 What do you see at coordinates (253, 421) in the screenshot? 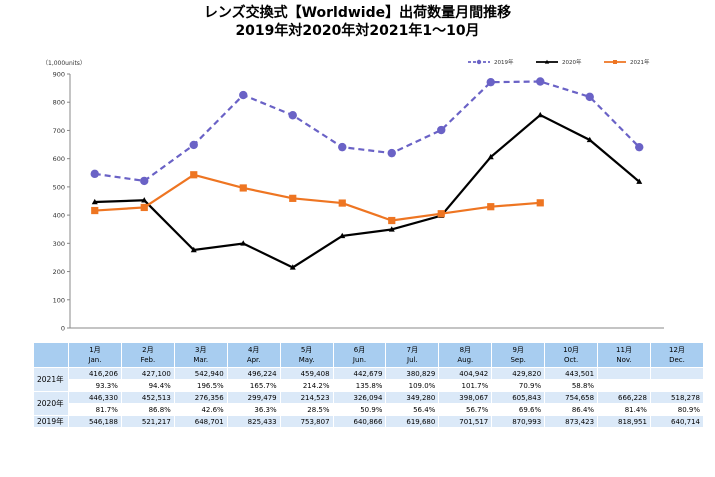
I see `units-cell: 825,433` at bounding box center [253, 421].